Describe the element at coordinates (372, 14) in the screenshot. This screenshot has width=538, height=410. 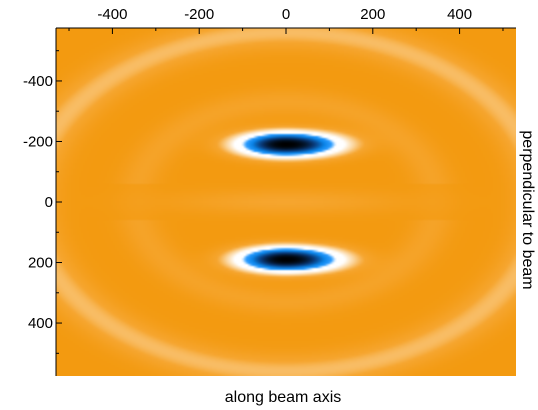
I see `x-tick-label: 200` at that location.